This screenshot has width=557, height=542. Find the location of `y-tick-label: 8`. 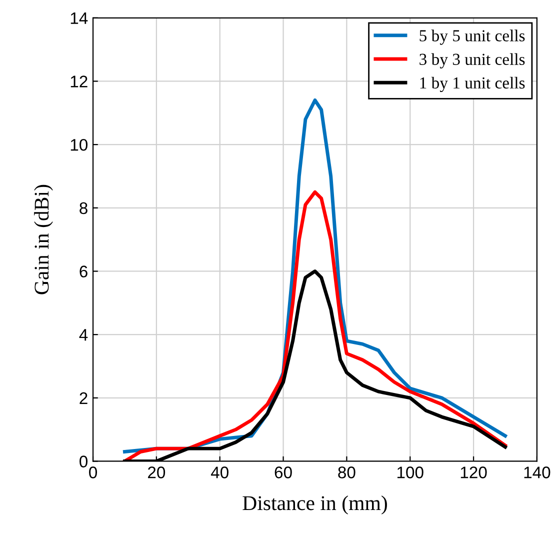

y-tick-label: 8 is located at coordinates (84, 208).